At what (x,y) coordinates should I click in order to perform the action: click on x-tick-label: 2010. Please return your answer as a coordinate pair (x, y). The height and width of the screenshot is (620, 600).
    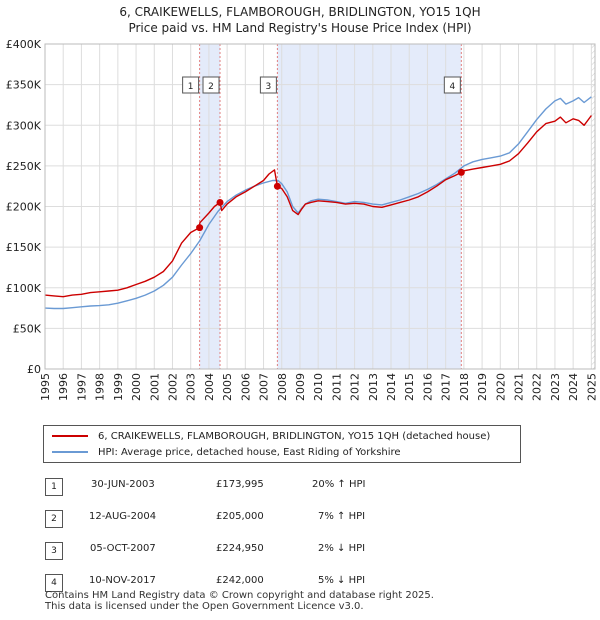
    Looking at the image, I should click on (318, 387).